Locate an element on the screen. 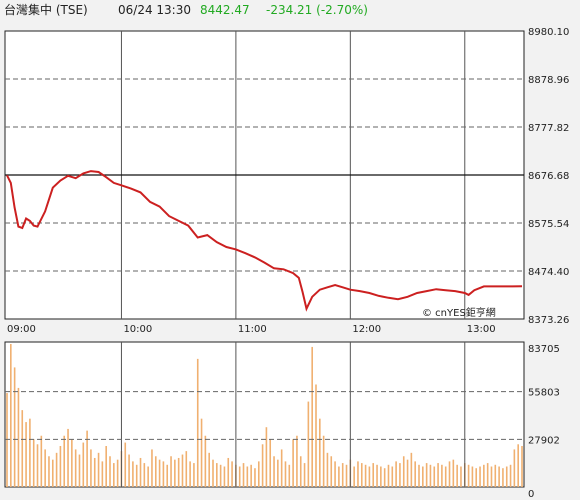 This screenshot has width=580, height=500. volume-tick-label: 55803 is located at coordinates (544, 393).